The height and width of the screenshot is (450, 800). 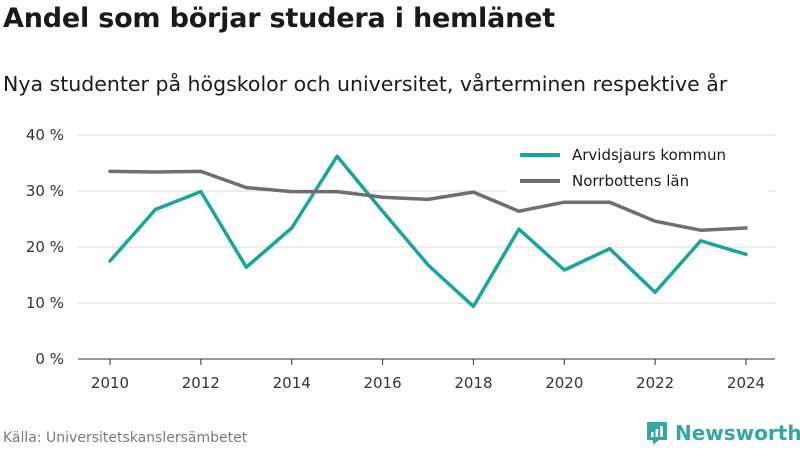 What do you see at coordinates (125, 438) in the screenshot?
I see `source-note: Källa: Universitetskanslersämbetet` at bounding box center [125, 438].